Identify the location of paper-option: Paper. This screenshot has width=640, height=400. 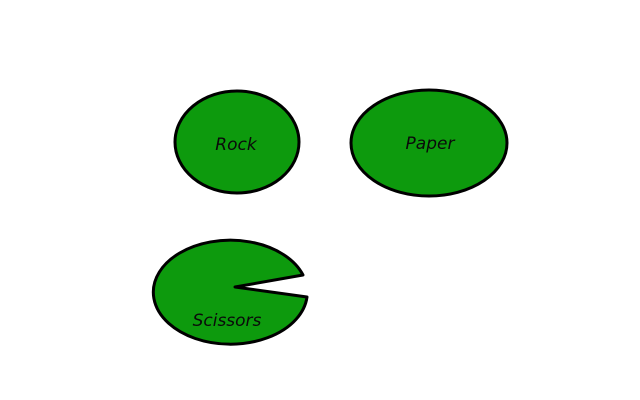
(429, 143).